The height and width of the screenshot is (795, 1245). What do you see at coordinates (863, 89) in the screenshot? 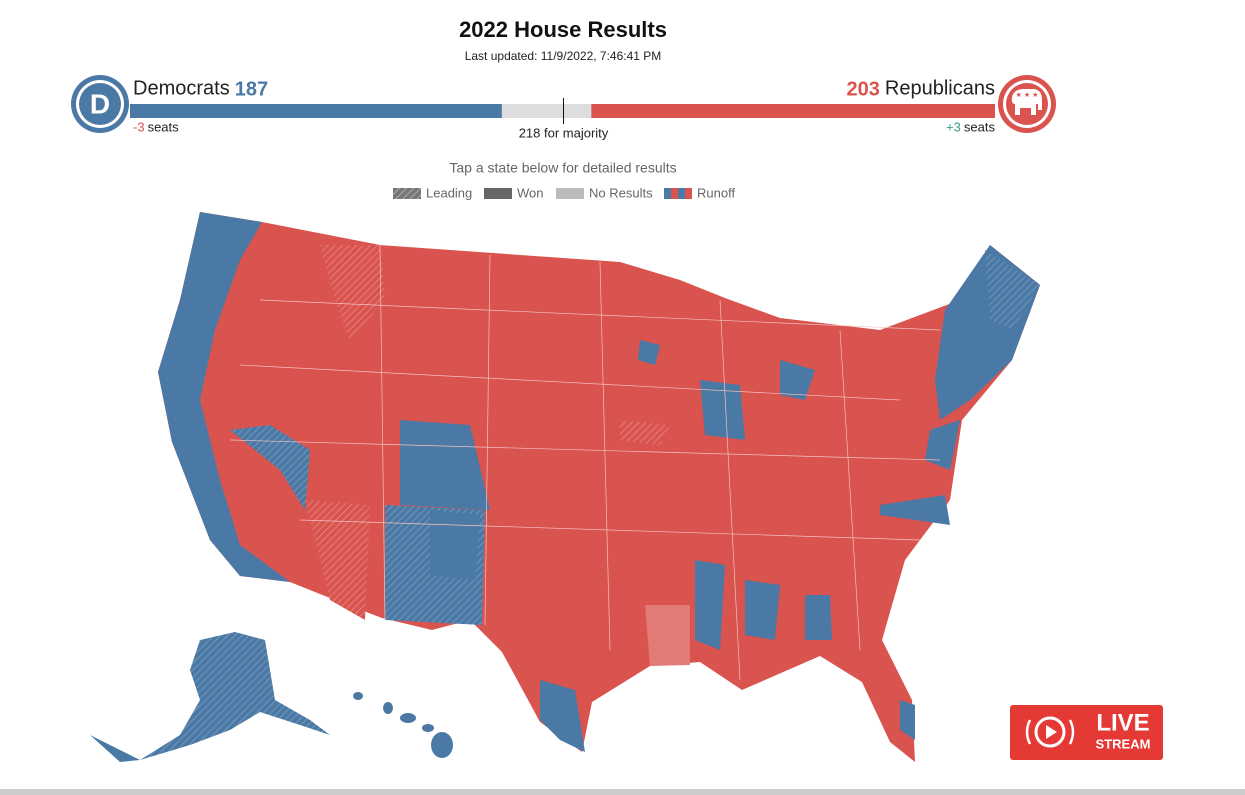
I see `republican-seats: 203` at bounding box center [863, 89].